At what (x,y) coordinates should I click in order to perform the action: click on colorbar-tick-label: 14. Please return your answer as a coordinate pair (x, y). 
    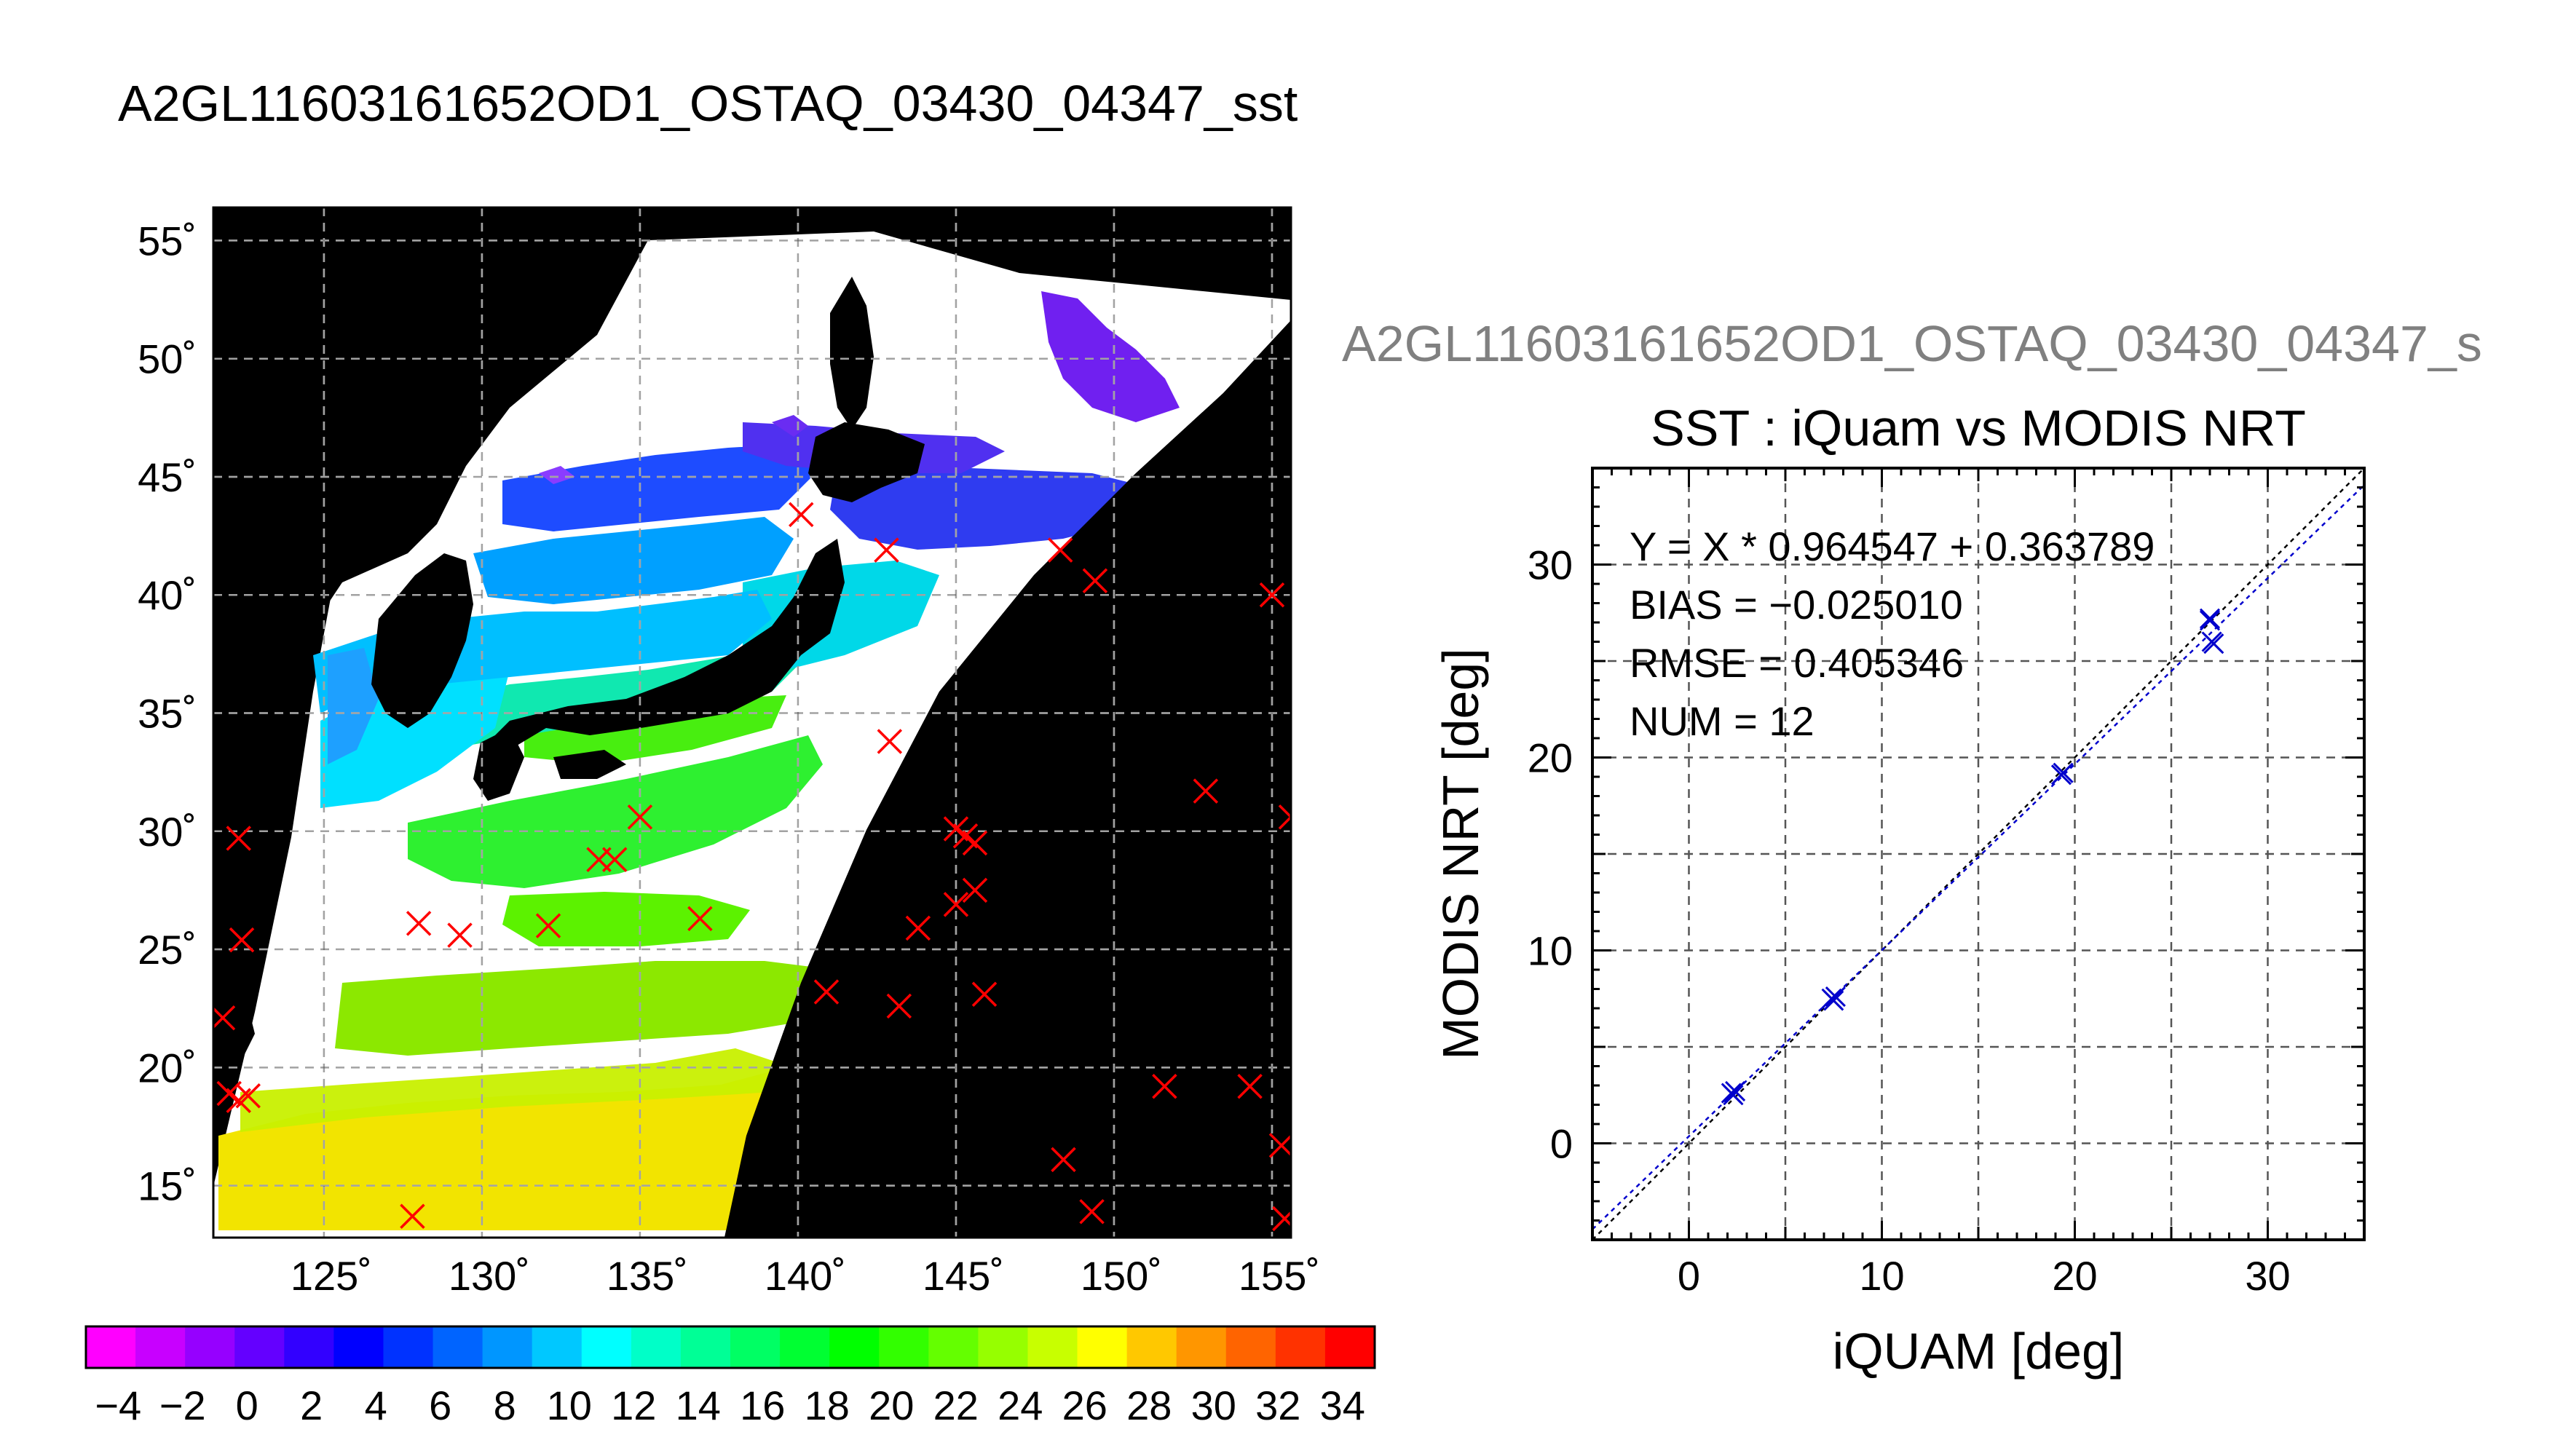
    Looking at the image, I should click on (698, 1405).